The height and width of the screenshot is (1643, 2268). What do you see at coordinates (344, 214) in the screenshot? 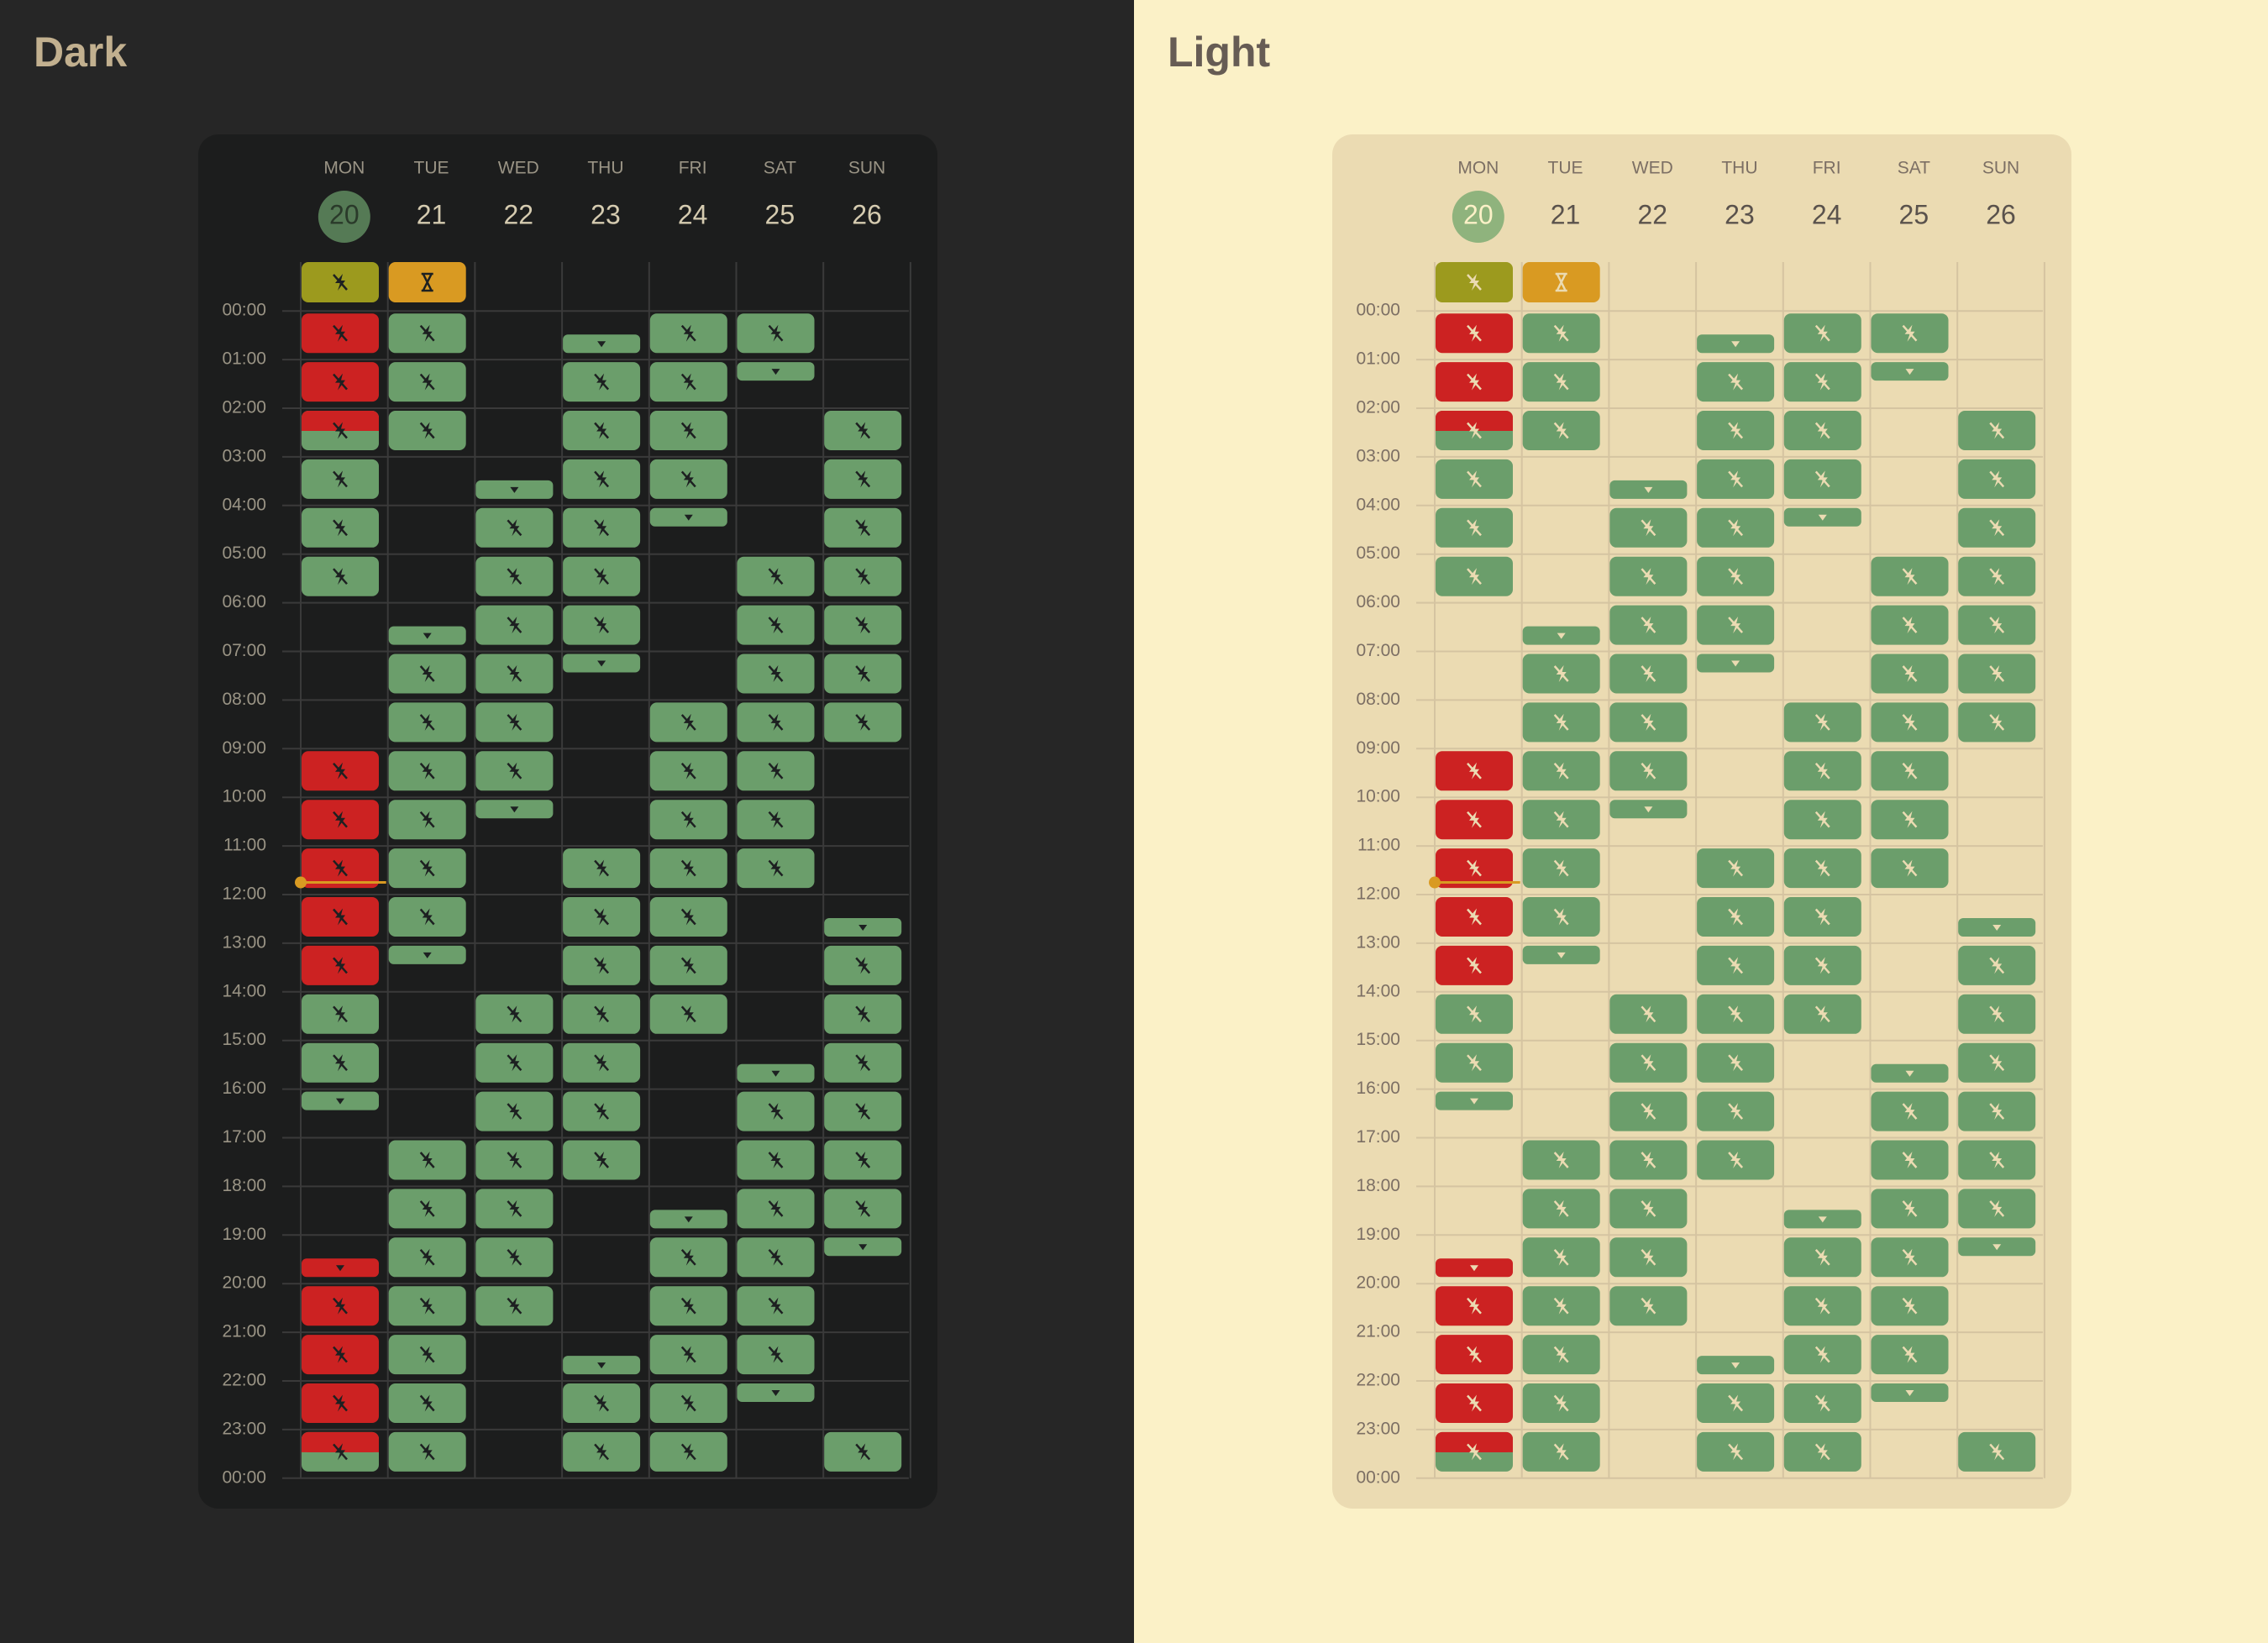
I see `day-date: 20` at bounding box center [344, 214].